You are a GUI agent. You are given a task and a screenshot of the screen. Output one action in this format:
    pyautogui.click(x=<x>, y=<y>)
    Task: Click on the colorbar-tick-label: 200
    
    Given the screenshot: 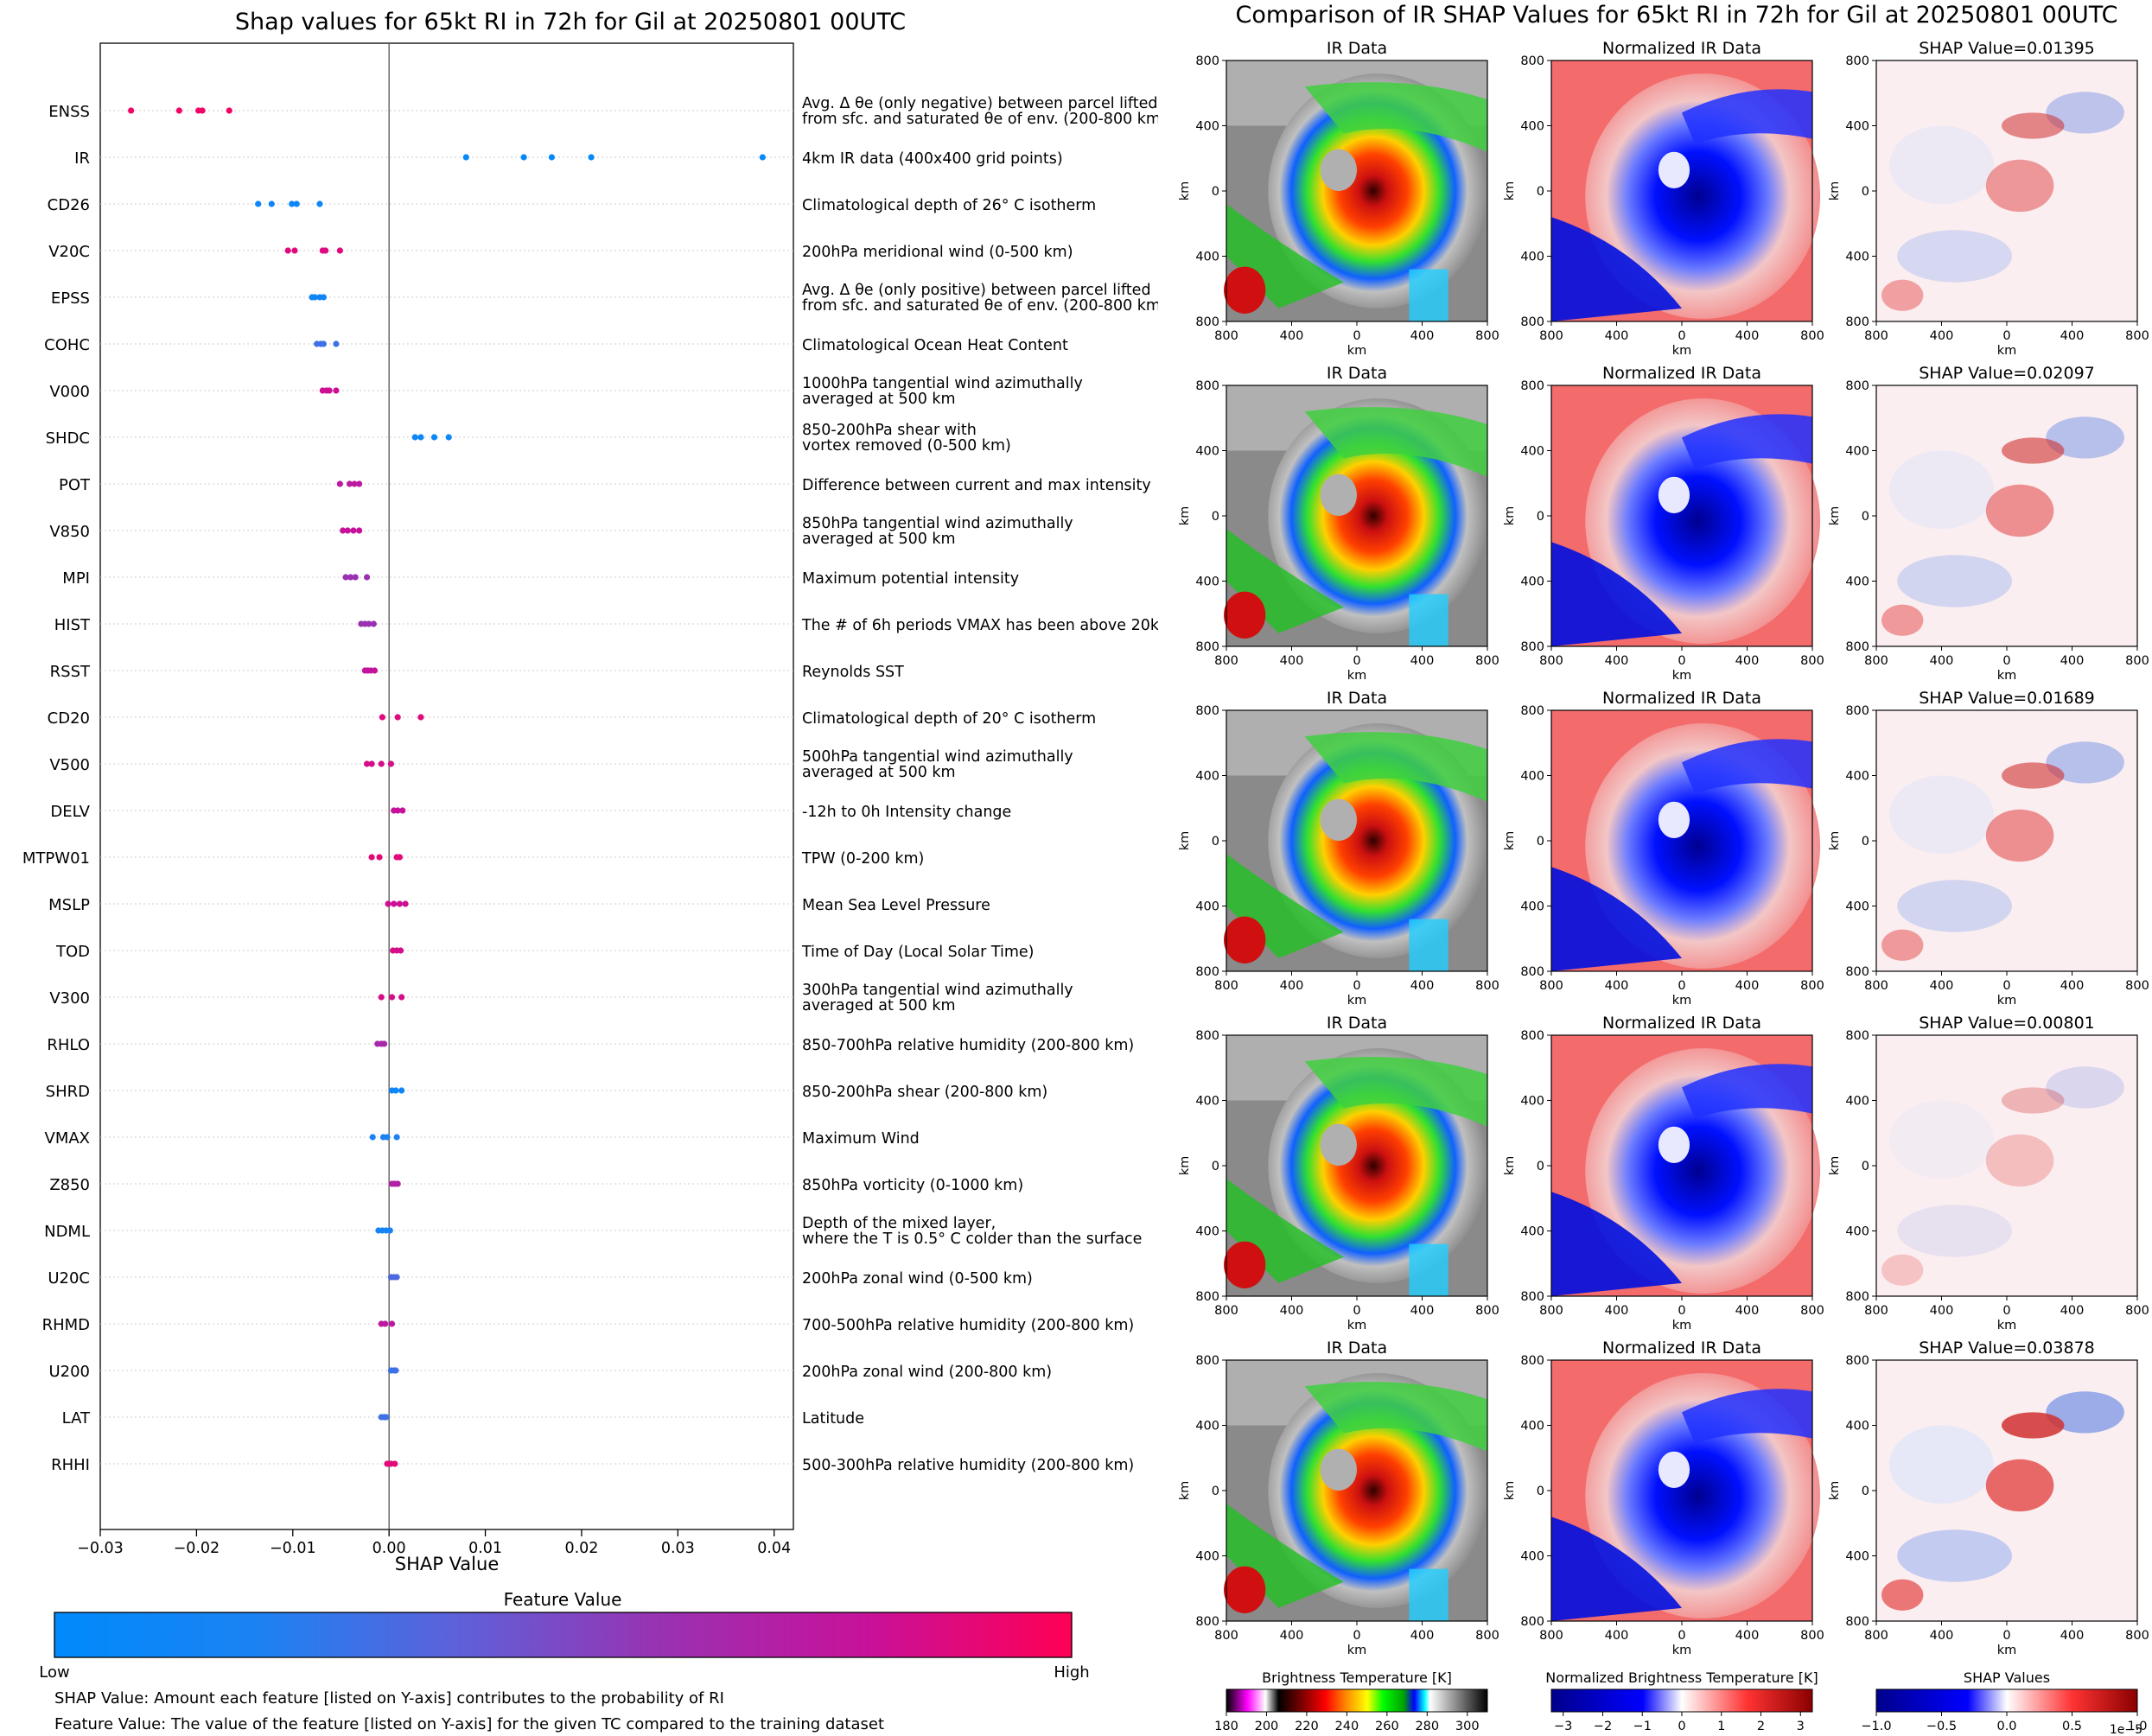 What is the action you would take?
    pyautogui.click(x=1267, y=1726)
    